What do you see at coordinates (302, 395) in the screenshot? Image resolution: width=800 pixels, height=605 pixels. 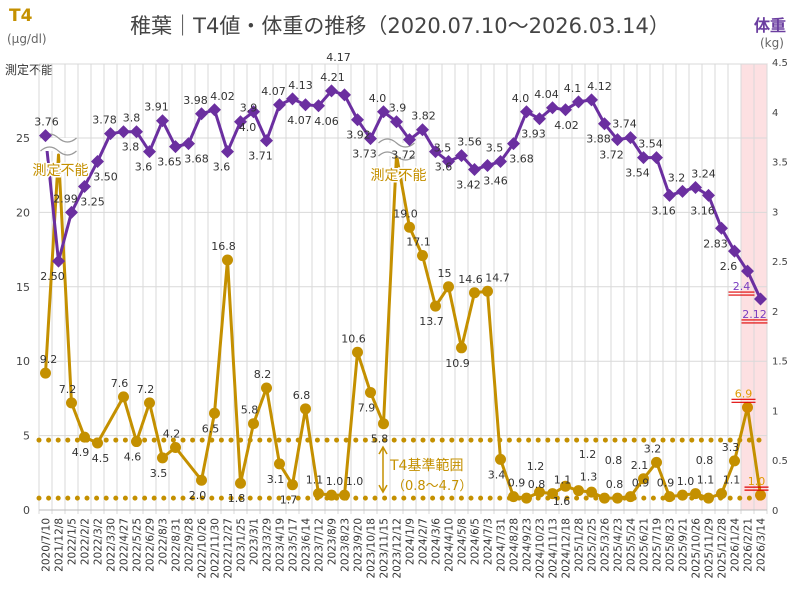 I see `t4-data-label: 6.8` at bounding box center [302, 395].